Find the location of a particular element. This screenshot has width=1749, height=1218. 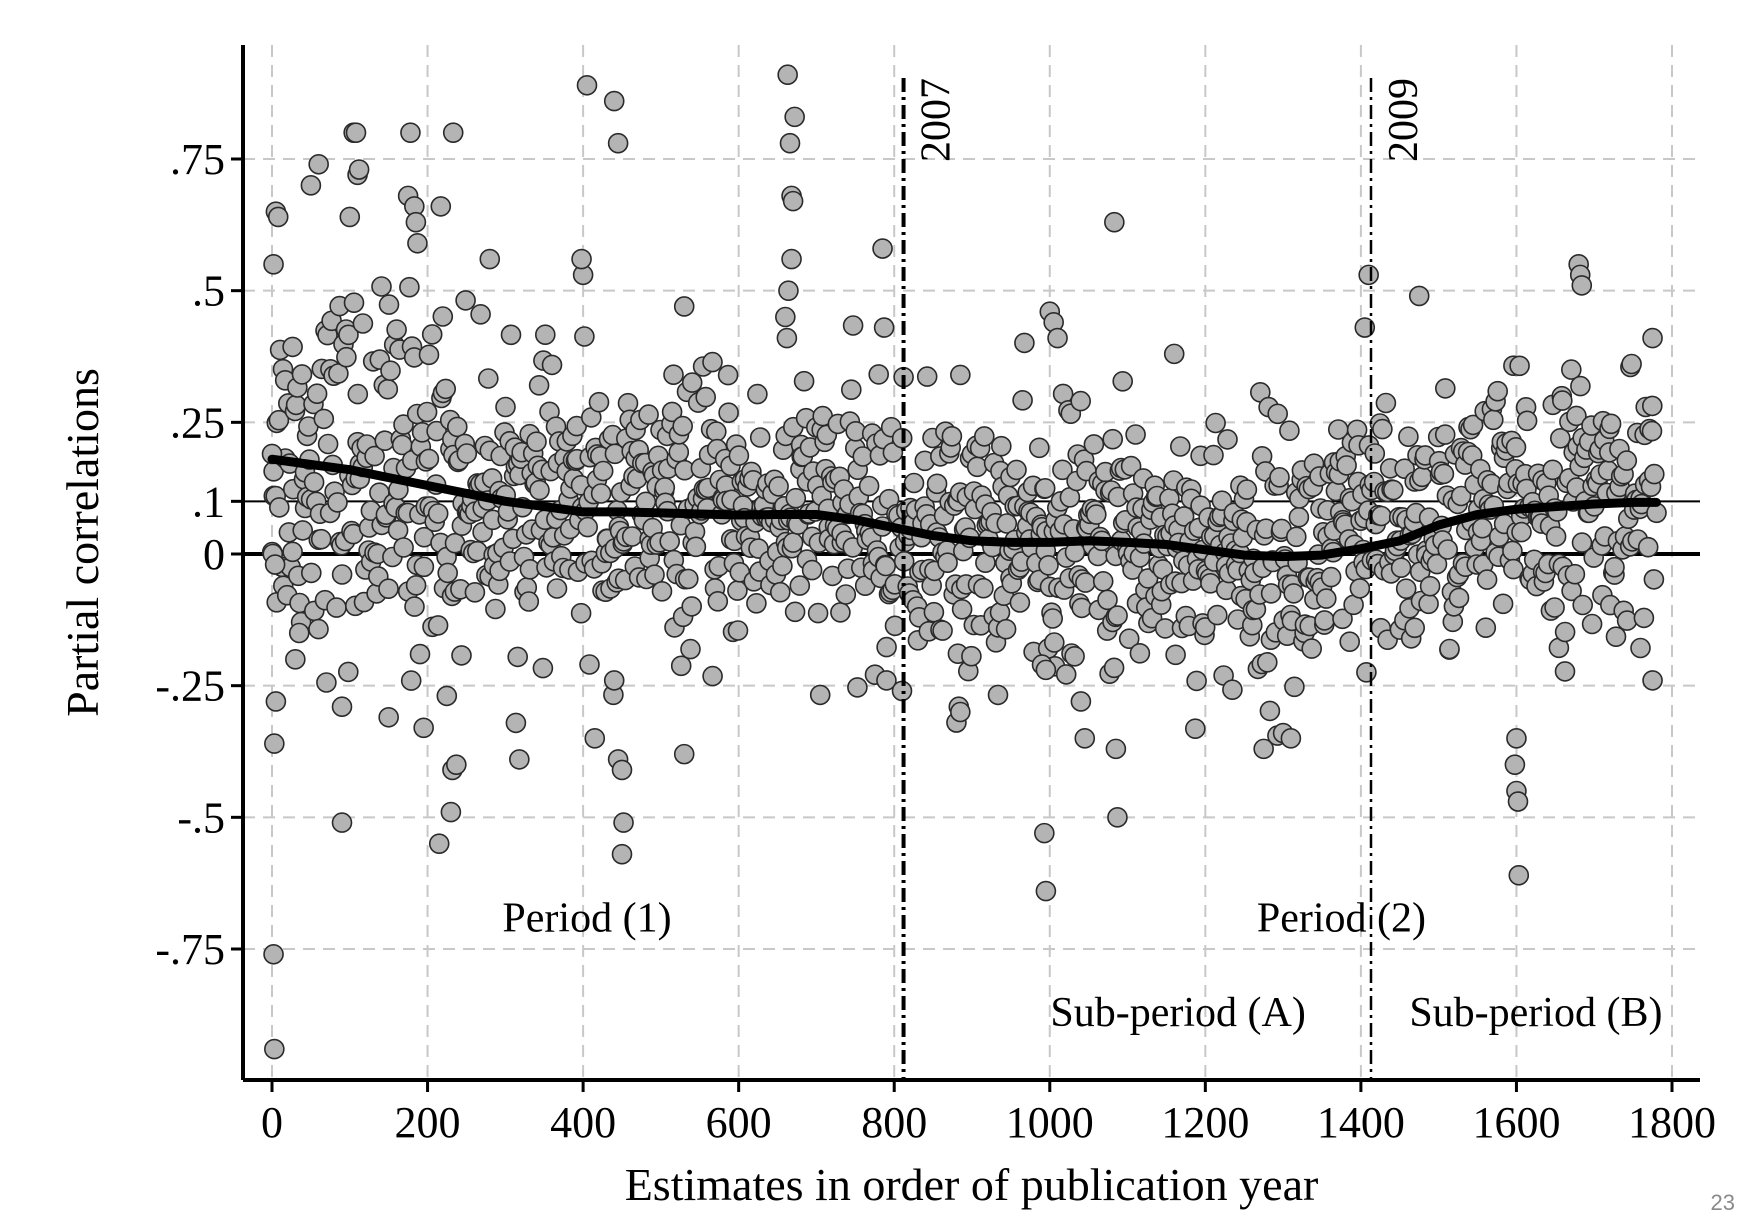

x-tick-label: 1400 is located at coordinates (1361, 1122).